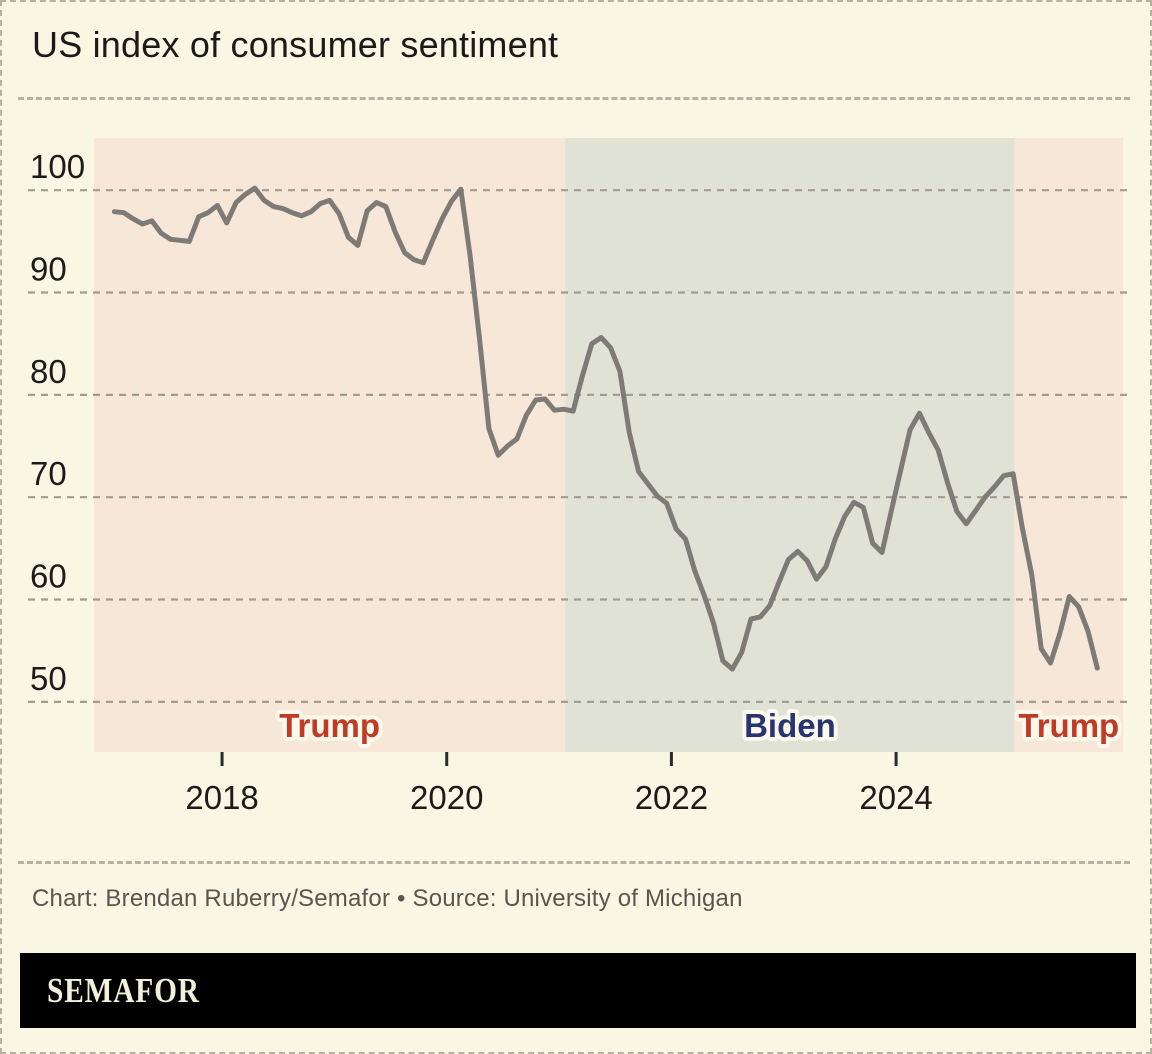 Image resolution: width=1152 pixels, height=1054 pixels. I want to click on x-tick-label: 2018, so click(221, 797).